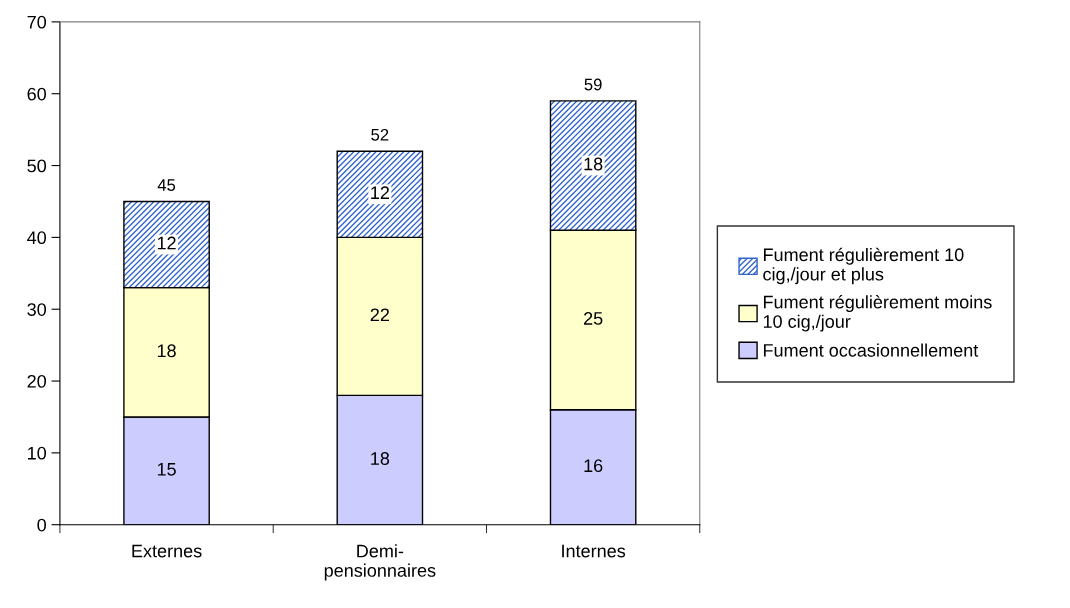 Image resolution: width=1070 pixels, height=608 pixels. What do you see at coordinates (379, 315) in the screenshot?
I see `data-label: 22` at bounding box center [379, 315].